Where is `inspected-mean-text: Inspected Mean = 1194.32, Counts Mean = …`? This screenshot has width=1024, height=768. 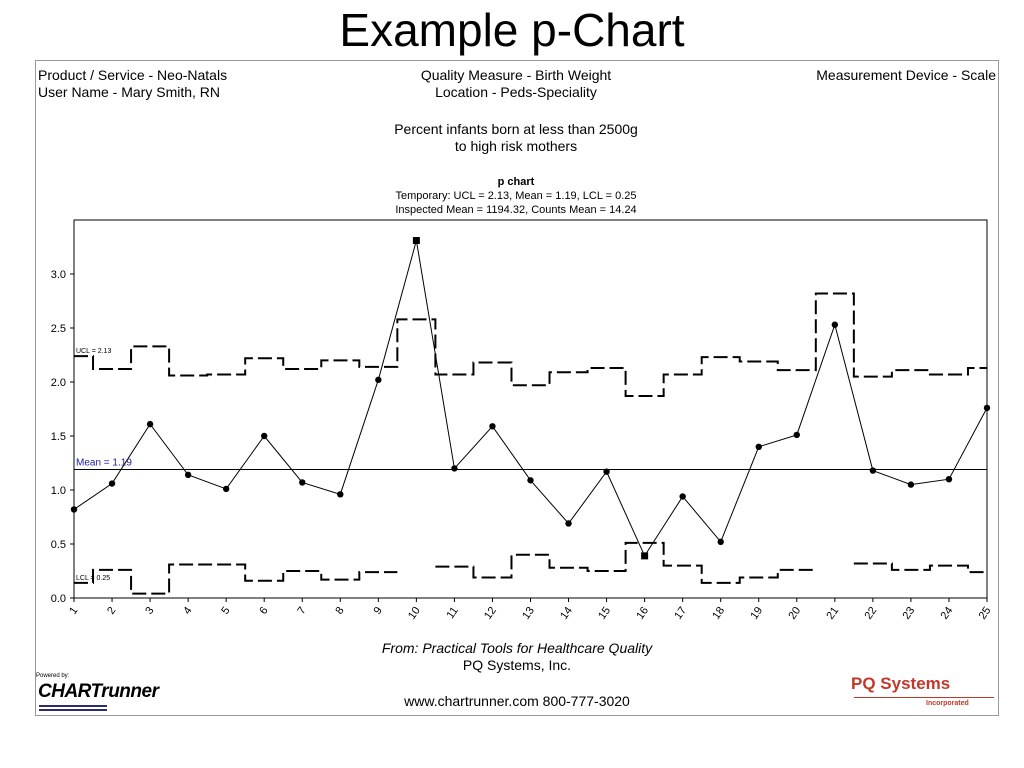 inspected-mean-text: Inspected Mean = 1194.32, Counts Mean = … is located at coordinates (516, 210).